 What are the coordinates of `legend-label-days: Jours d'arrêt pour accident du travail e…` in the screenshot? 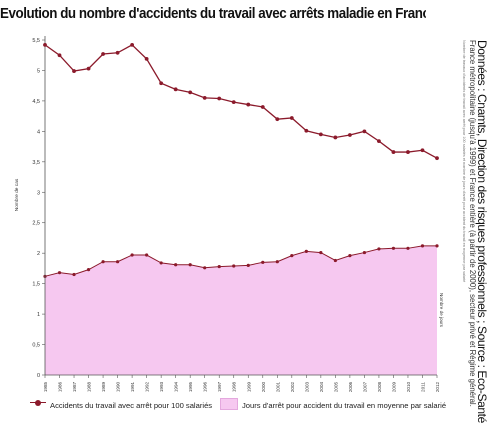 It's located at (344, 405).